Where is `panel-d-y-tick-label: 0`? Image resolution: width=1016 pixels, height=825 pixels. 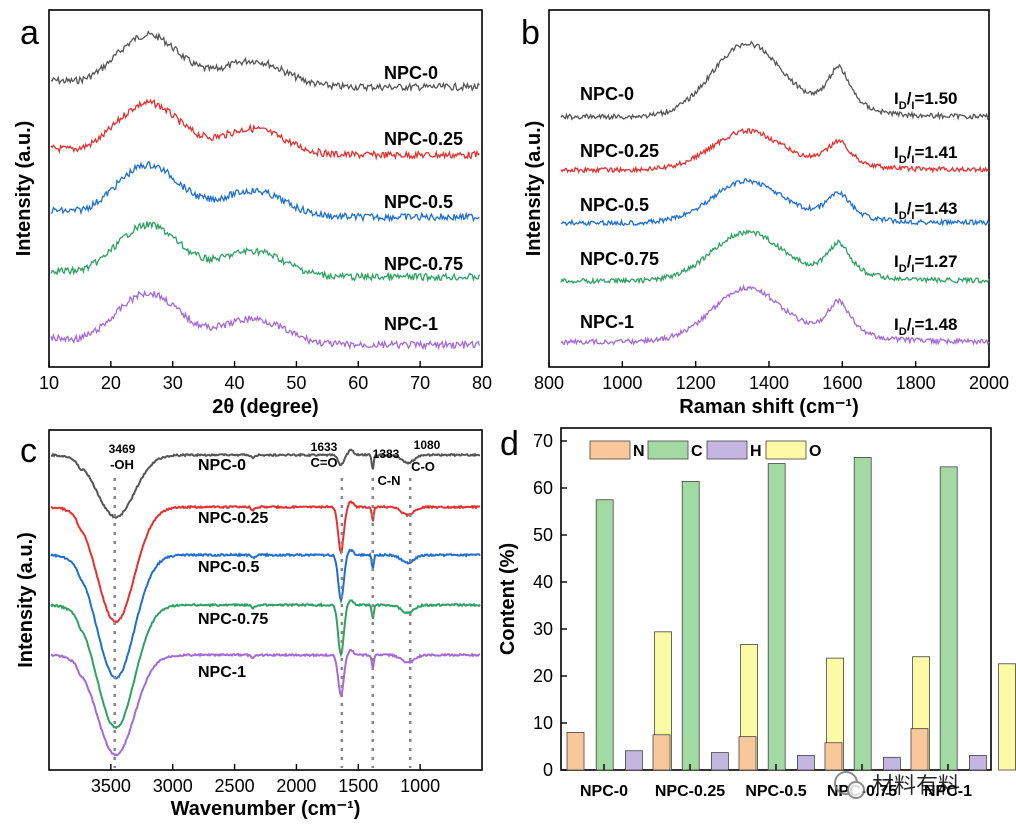
panel-d-y-tick-label: 0 is located at coordinates (548, 770).